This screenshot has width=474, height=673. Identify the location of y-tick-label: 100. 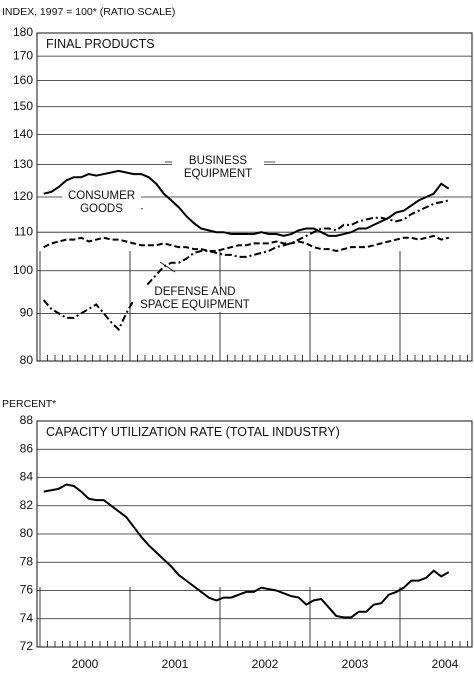
(23, 270).